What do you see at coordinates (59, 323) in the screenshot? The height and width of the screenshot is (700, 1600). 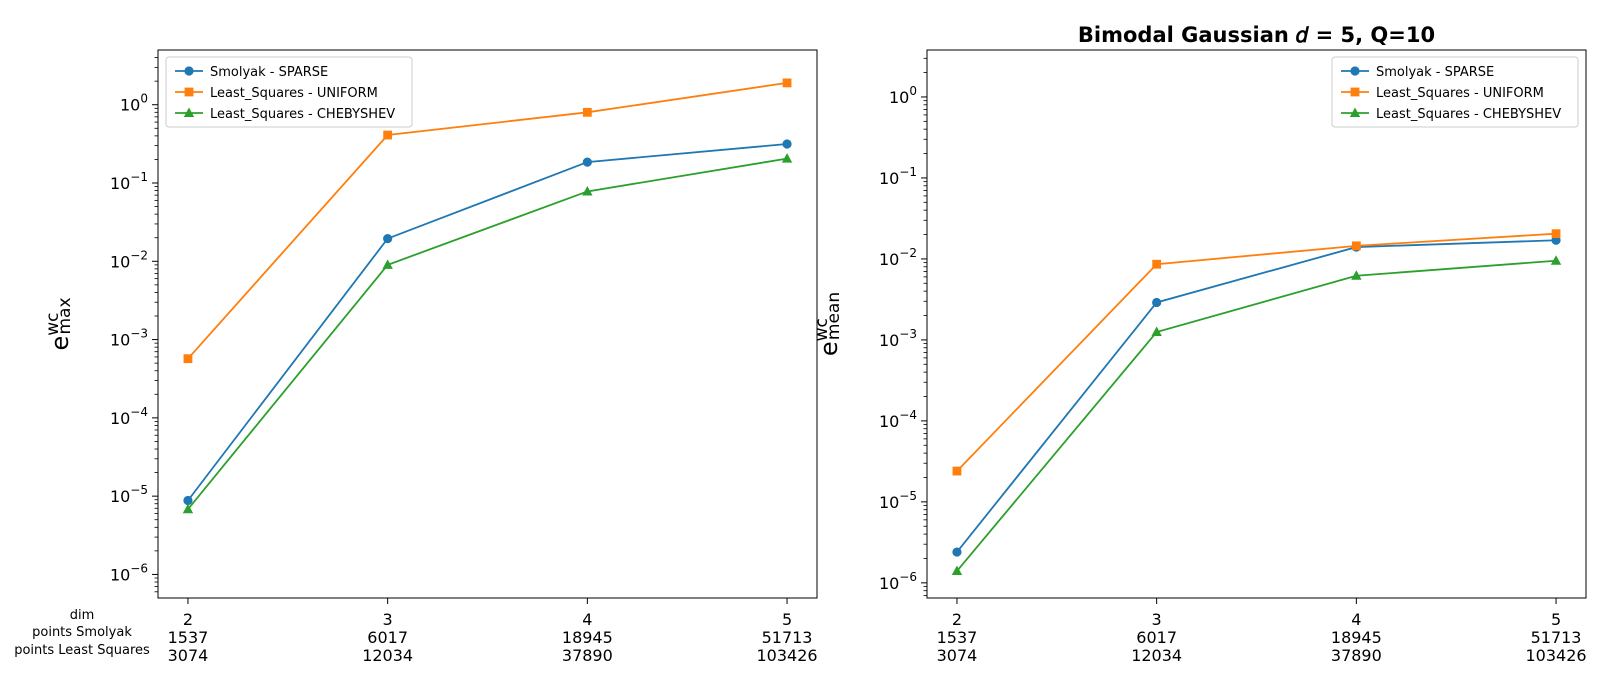 I see `y-axis-label: ewcmax` at bounding box center [59, 323].